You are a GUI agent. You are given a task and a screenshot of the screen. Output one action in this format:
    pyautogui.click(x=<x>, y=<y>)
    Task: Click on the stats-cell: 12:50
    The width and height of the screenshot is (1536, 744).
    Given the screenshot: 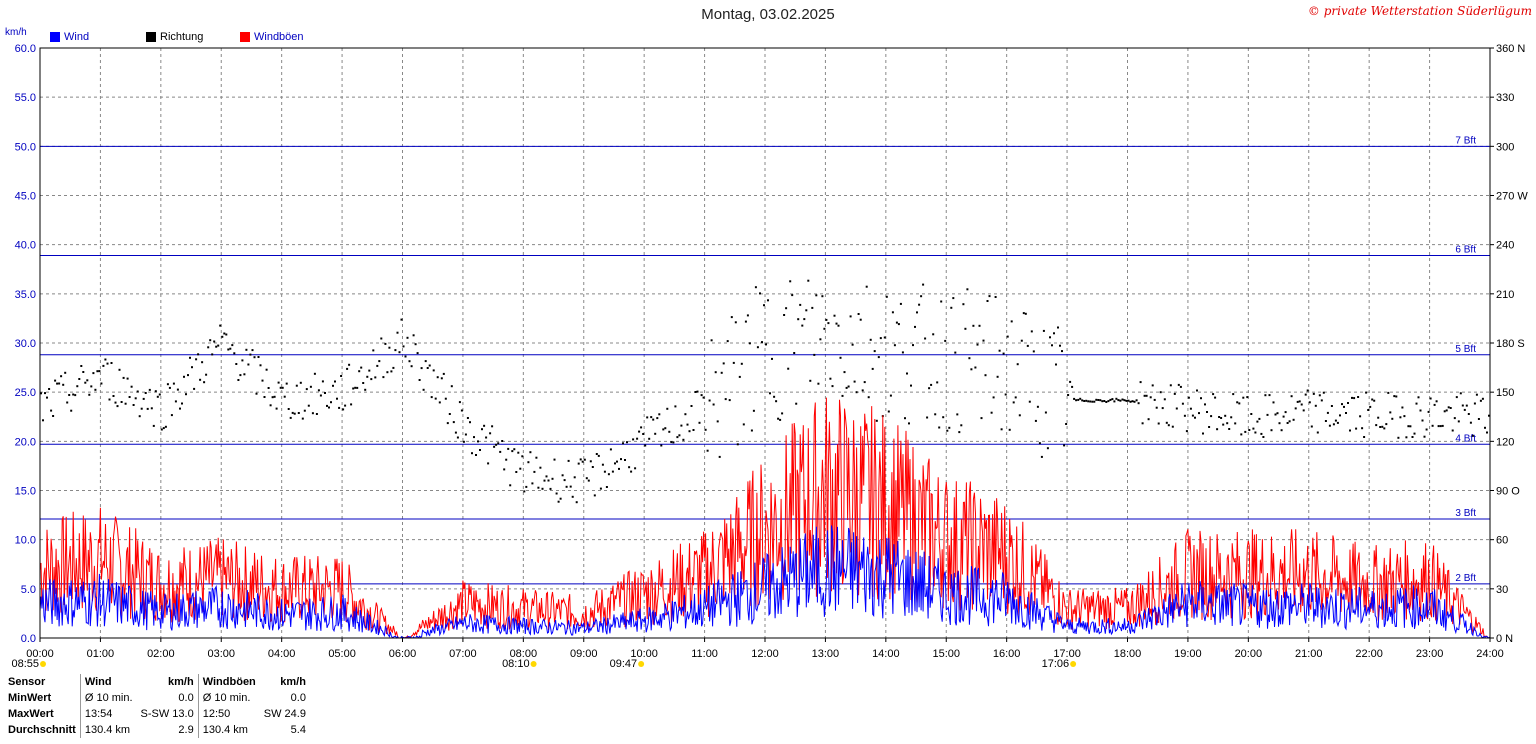 What is the action you would take?
    pyautogui.click(x=228, y=714)
    